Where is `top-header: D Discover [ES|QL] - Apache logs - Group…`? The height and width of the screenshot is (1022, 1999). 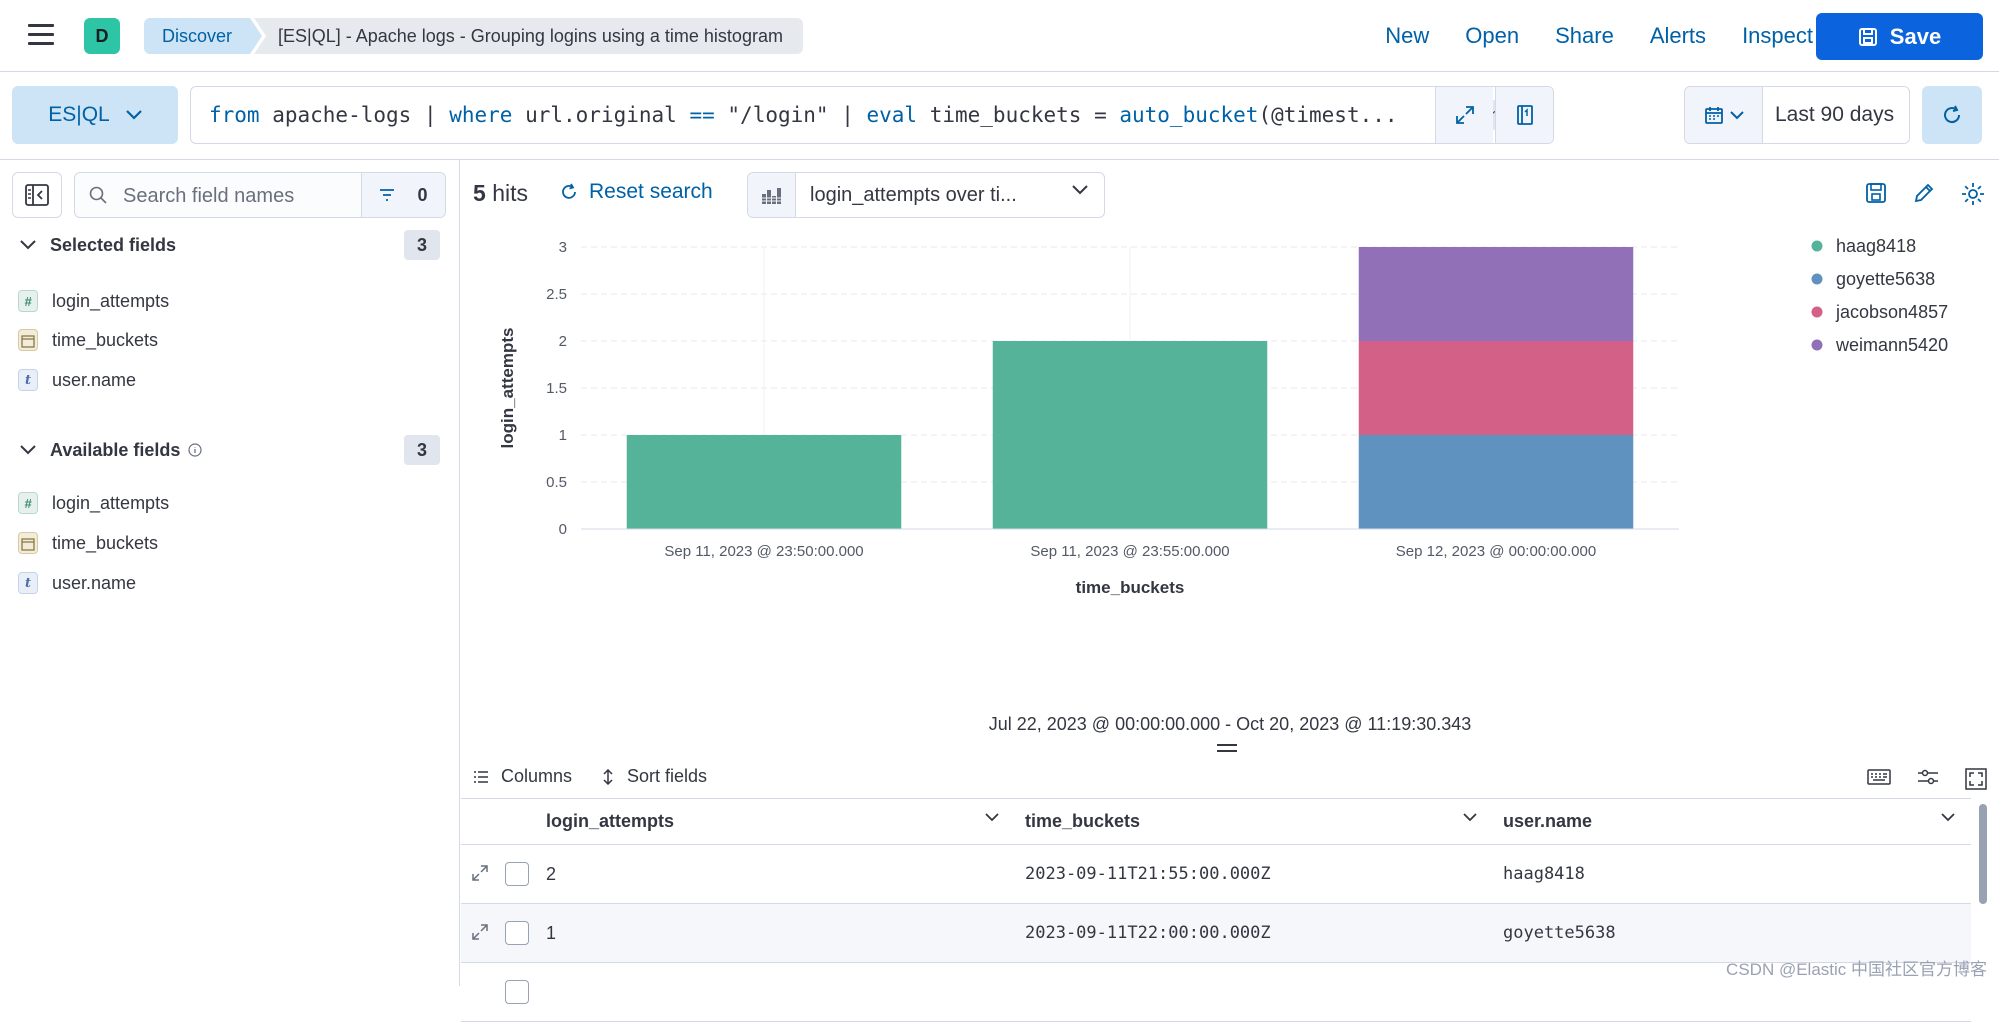 top-header: D Discover [ES|QL] - Apache logs - Group… is located at coordinates (999, 36).